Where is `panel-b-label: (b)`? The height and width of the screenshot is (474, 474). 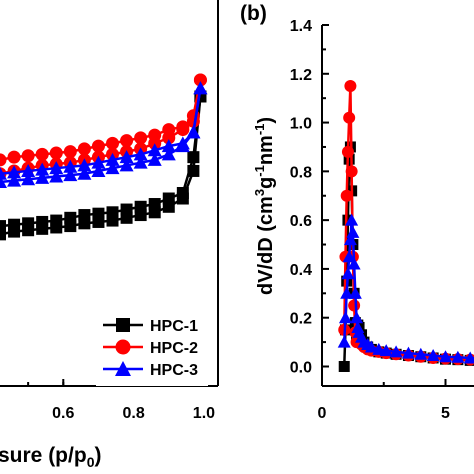 panel-b-label: (b) is located at coordinates (253, 13).